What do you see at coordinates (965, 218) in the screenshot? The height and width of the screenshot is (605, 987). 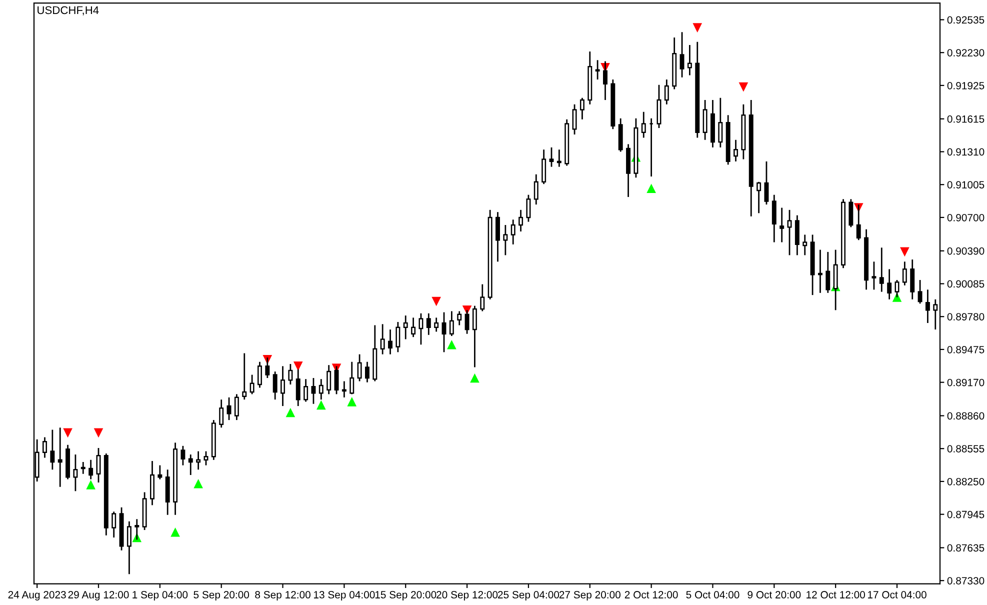 I see `y-tick-label: 0.90700` at bounding box center [965, 218].